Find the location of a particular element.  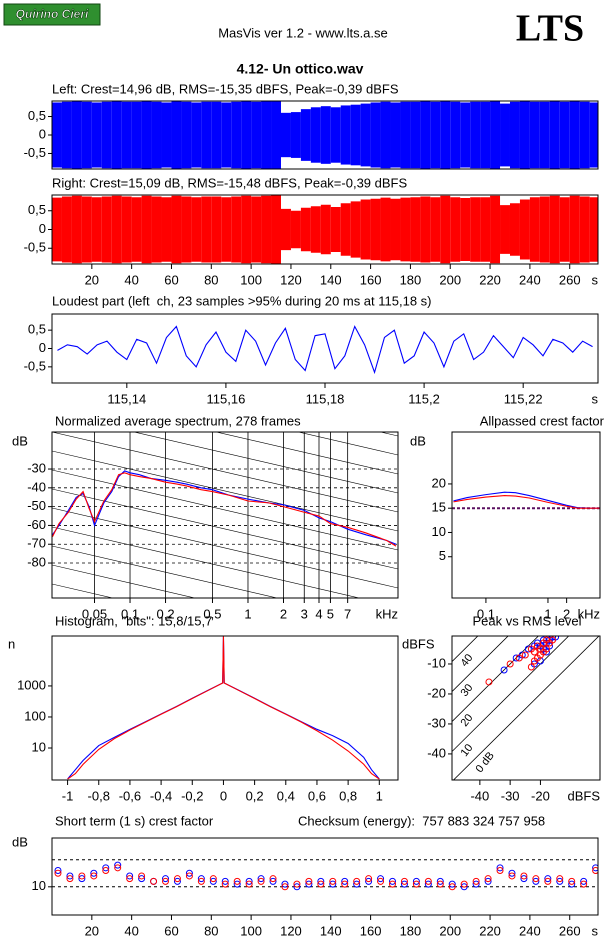

panel-title: Allpassed crest factor is located at coordinates (542, 420).